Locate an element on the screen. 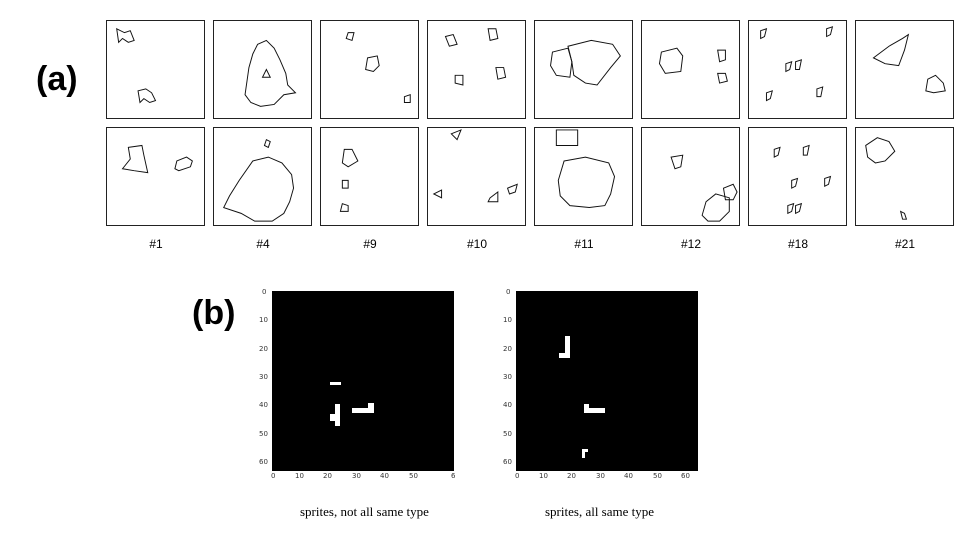 Image resolution: width=960 pixels, height=540 pixels. shape-cell-18-top is located at coordinates (797, 69).